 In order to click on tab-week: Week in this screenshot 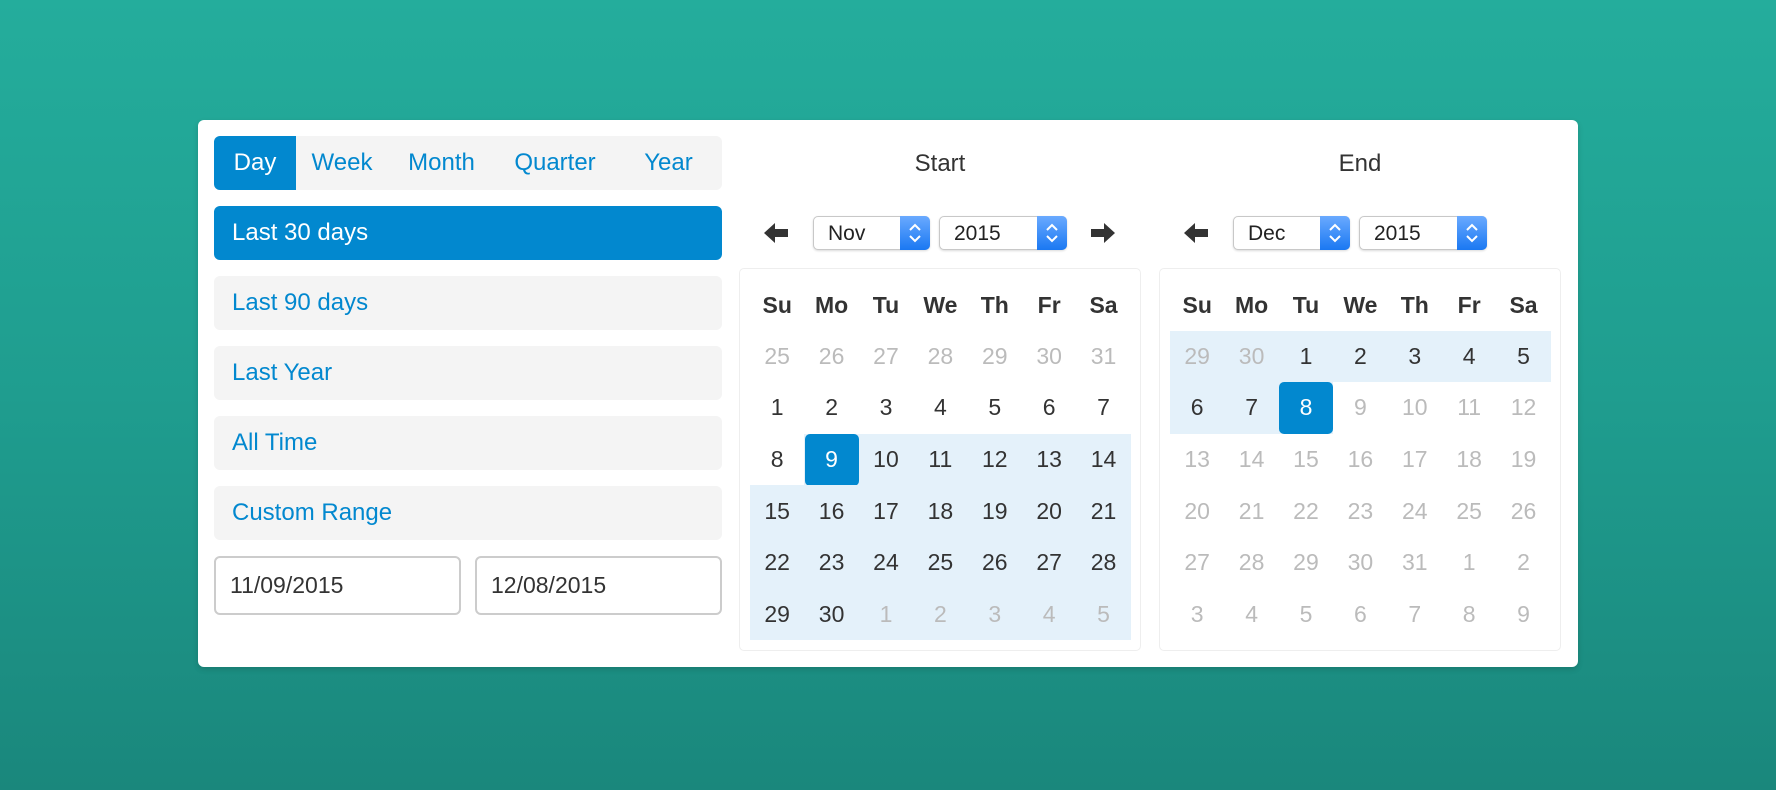, I will do `click(342, 162)`.